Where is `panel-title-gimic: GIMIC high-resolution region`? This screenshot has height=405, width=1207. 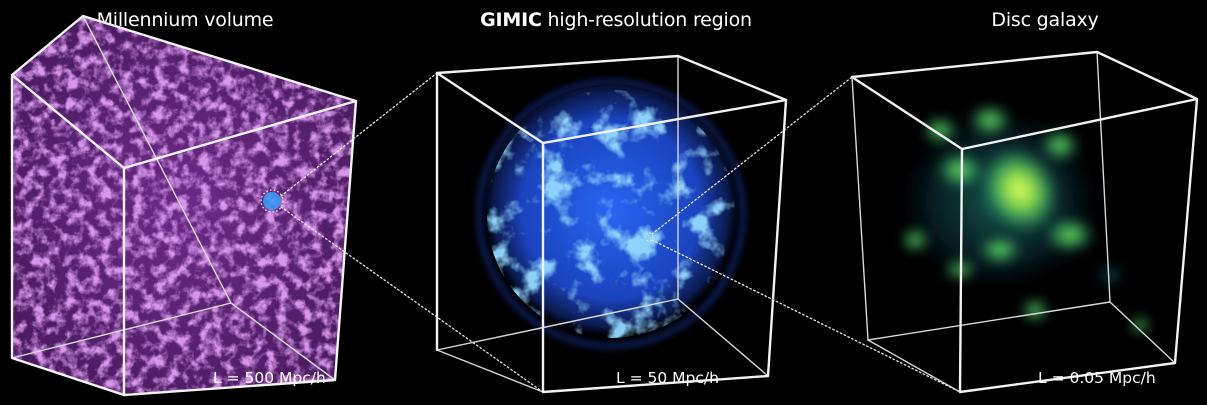
panel-title-gimic: GIMIC high-resolution region is located at coordinates (616, 20).